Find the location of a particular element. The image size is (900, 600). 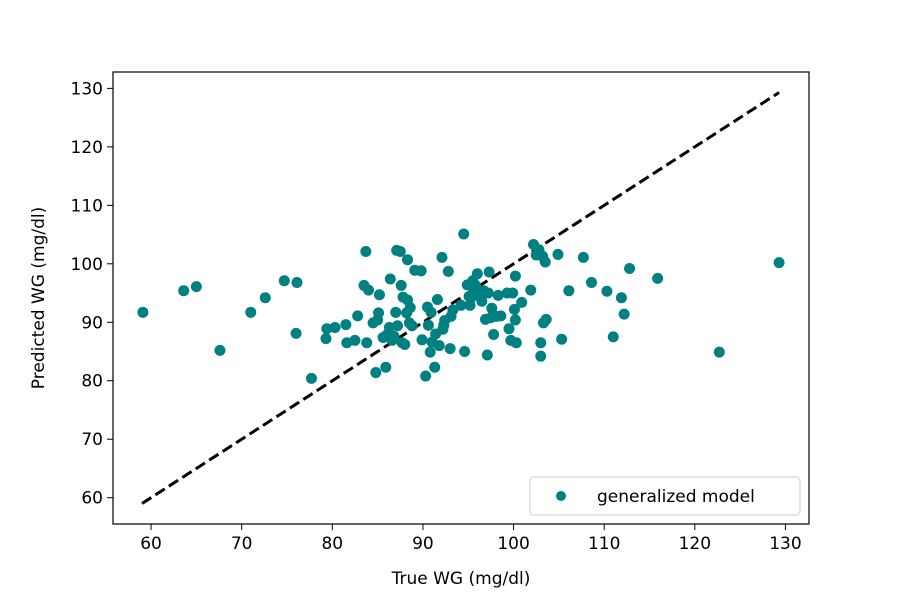

x-tick-label: 130 is located at coordinates (785, 544).